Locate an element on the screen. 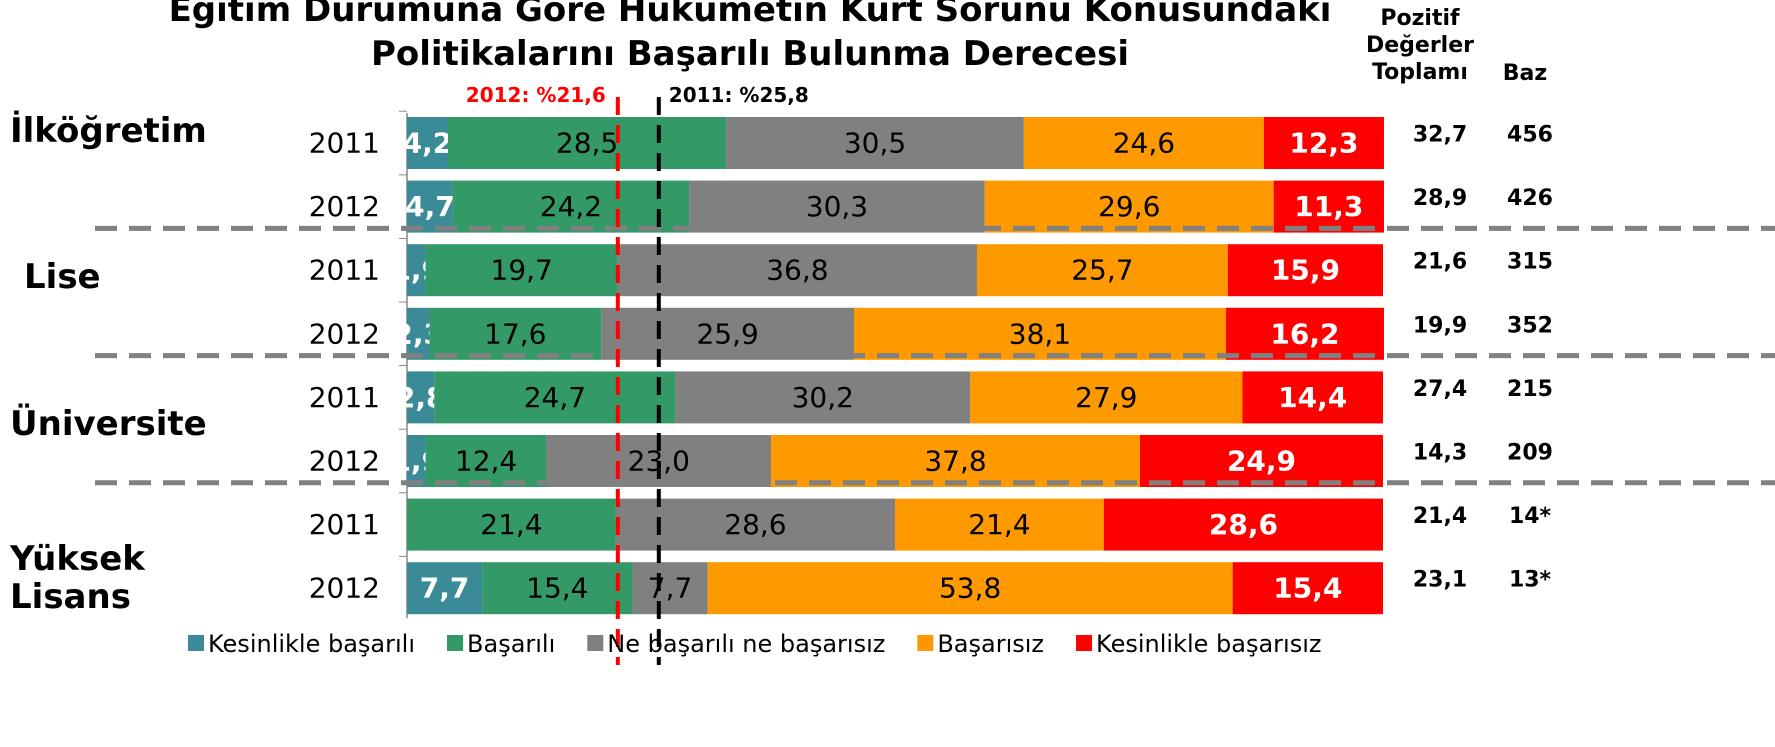 This screenshot has width=1775, height=747. data-label: 24,2 is located at coordinates (571, 206).